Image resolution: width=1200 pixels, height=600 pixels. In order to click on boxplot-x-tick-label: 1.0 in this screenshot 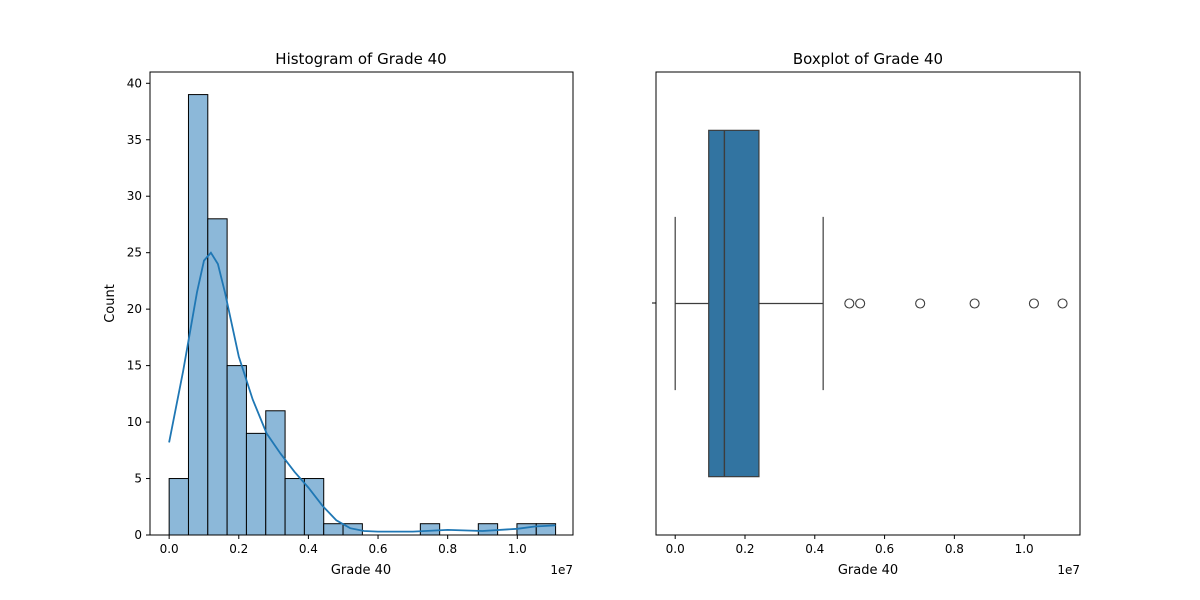, I will do `click(1024, 549)`.